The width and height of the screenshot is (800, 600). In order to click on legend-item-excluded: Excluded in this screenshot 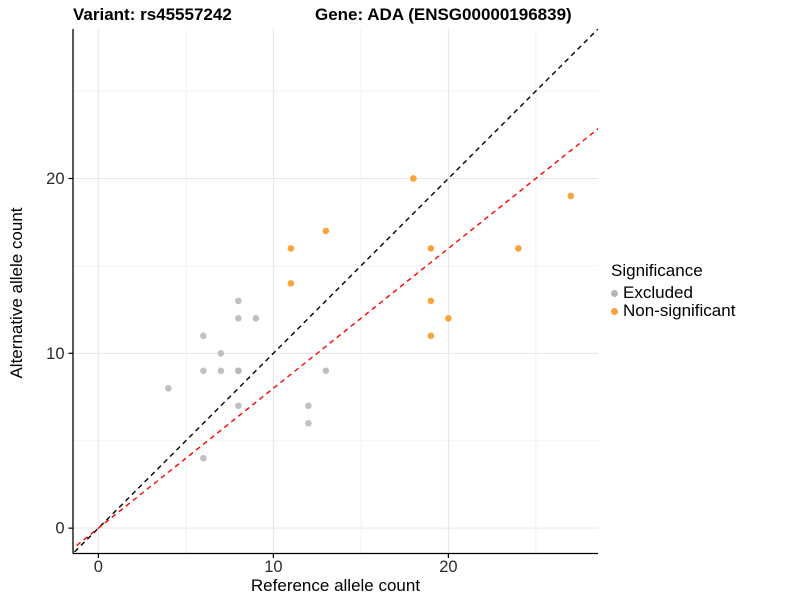, I will do `click(673, 292)`.